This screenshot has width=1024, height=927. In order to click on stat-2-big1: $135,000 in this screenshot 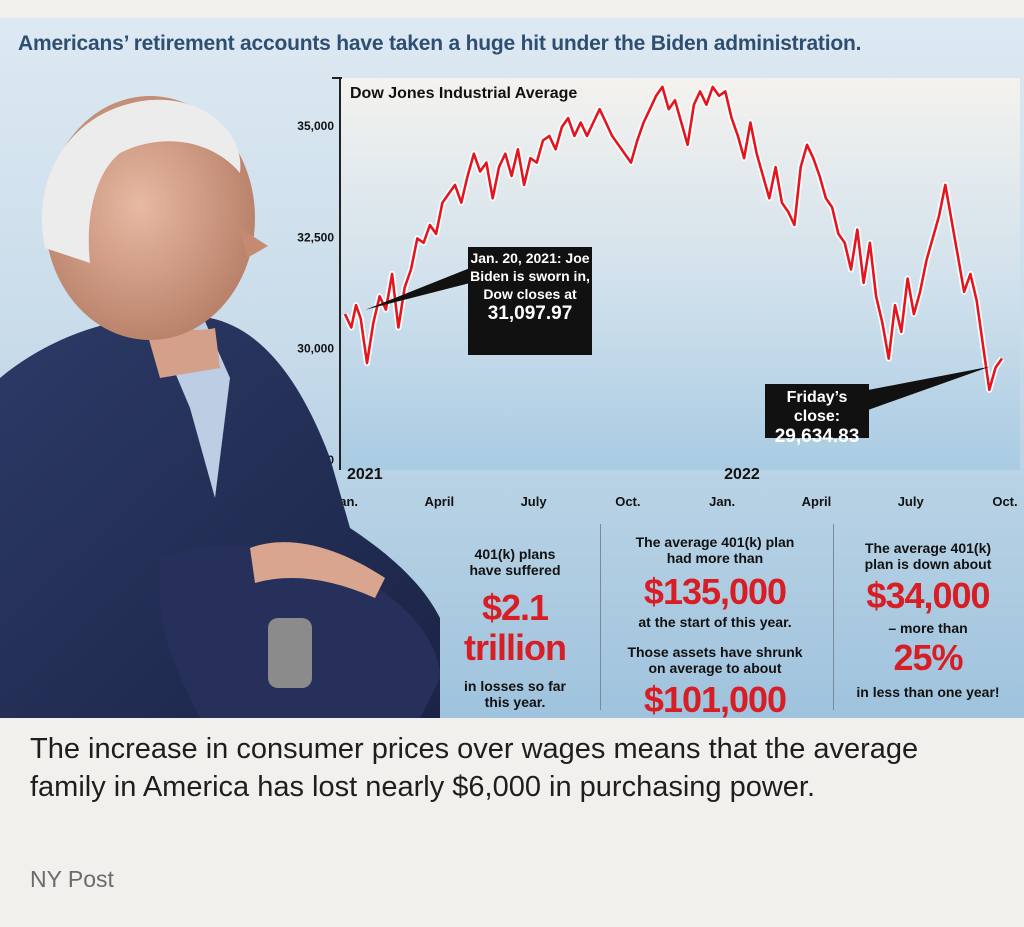, I will do `click(715, 591)`.